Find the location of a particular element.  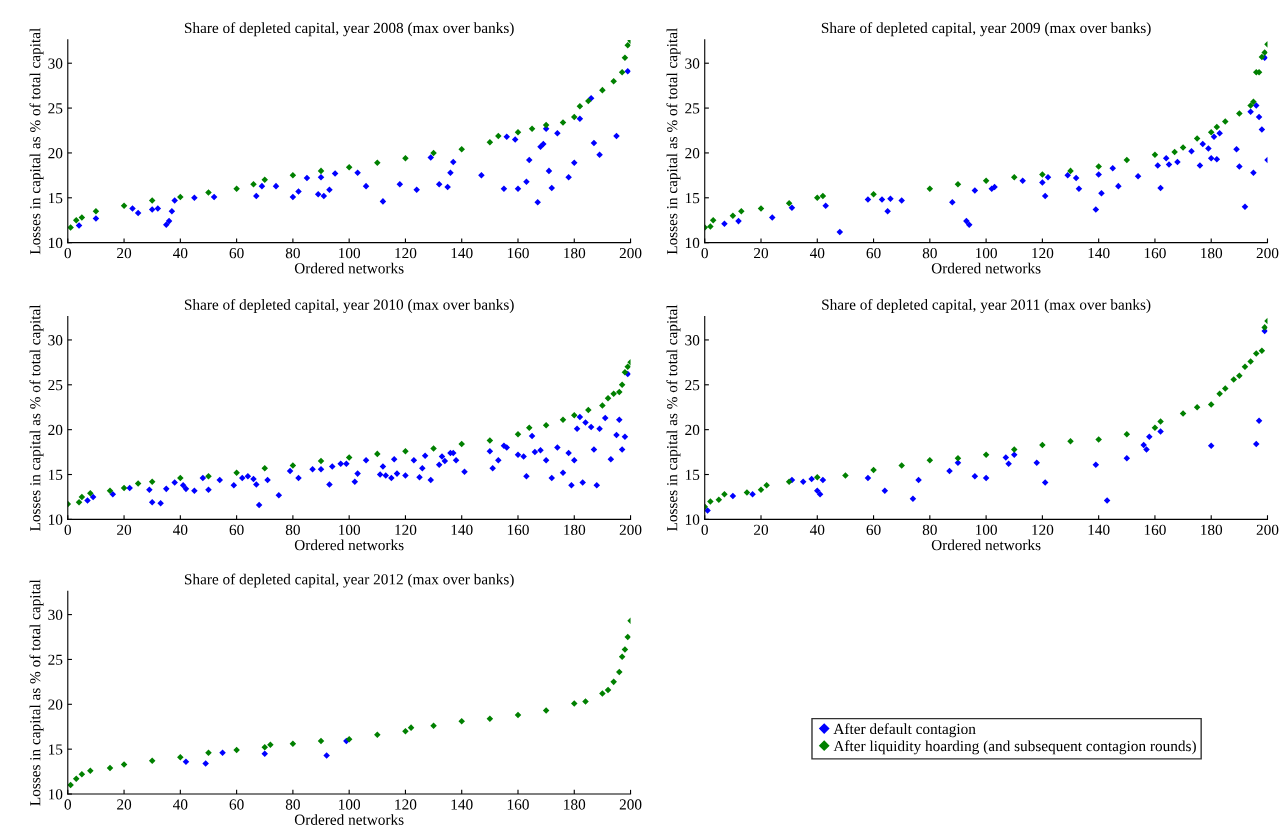

x-tick-label: 120 is located at coordinates (406, 529).